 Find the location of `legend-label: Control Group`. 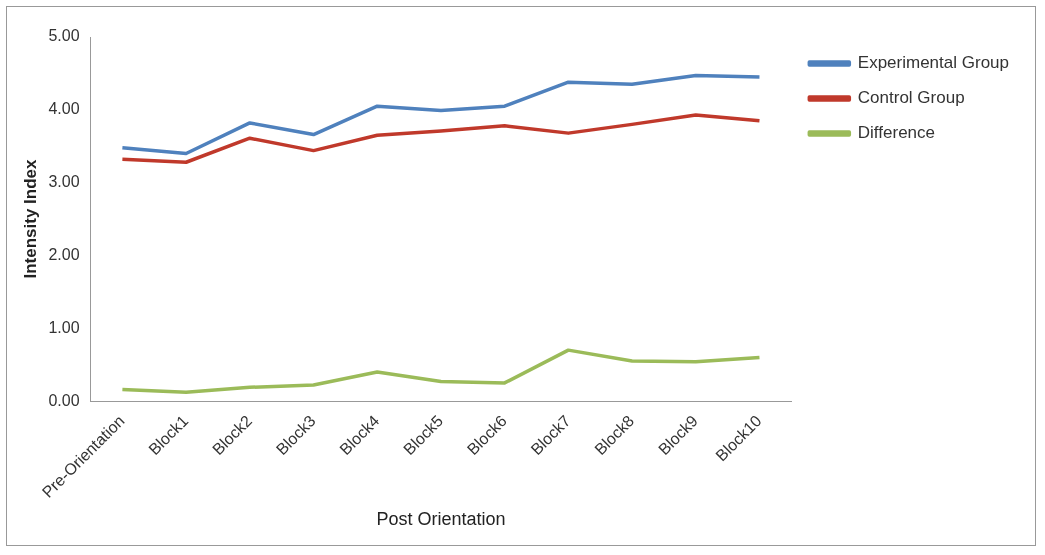

legend-label: Control Group is located at coordinates (911, 98).